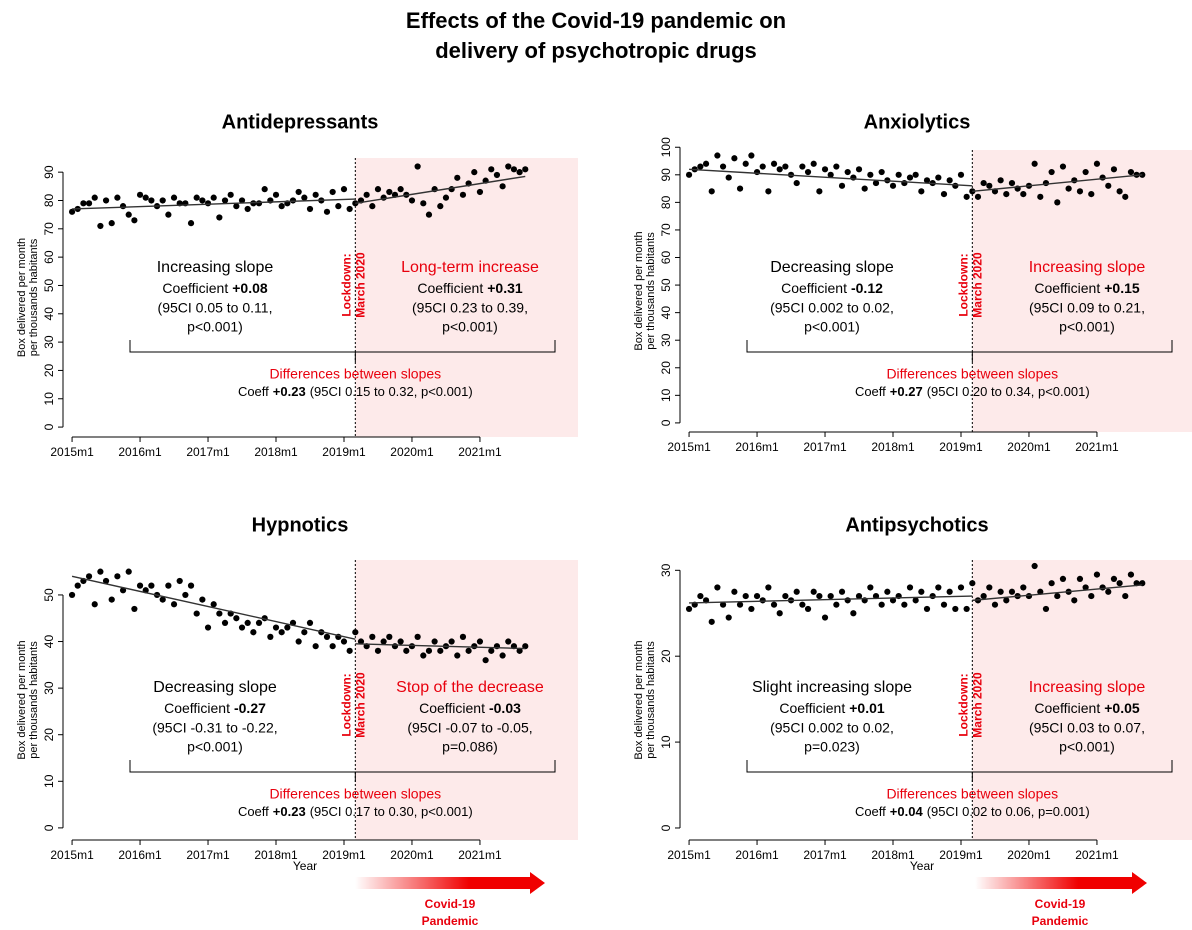 The width and height of the screenshot is (1192, 930). Describe the element at coordinates (972, 811) in the screenshot. I see `difference-coefficient: Coeff +0.04 (95CI 0.02 to 0.06, p=0.001)` at that location.